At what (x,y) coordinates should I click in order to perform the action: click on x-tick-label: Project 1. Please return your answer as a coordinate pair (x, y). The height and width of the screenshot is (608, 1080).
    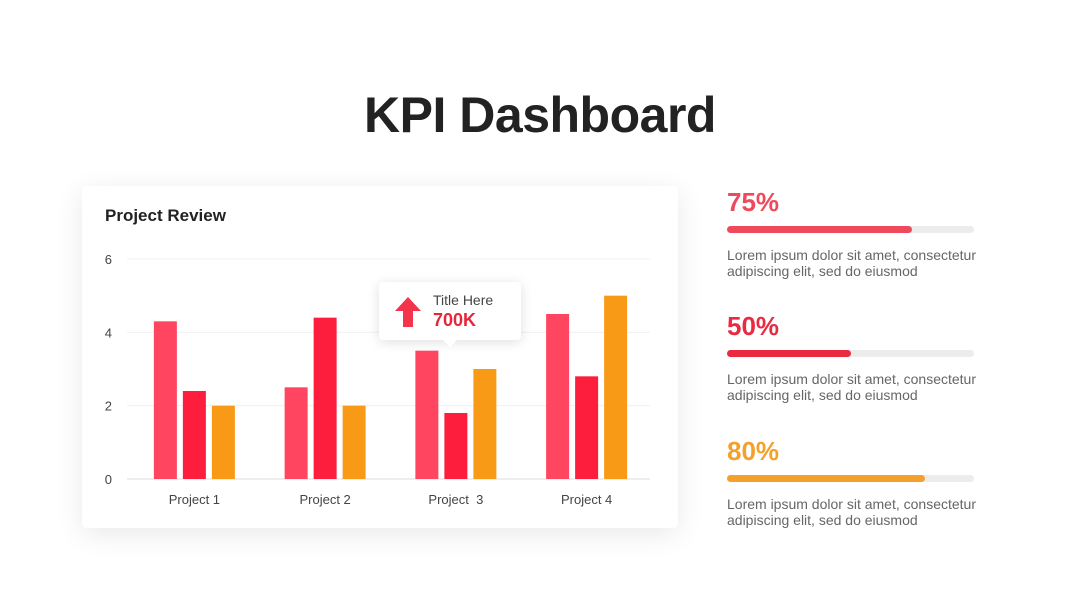
    Looking at the image, I should click on (194, 499).